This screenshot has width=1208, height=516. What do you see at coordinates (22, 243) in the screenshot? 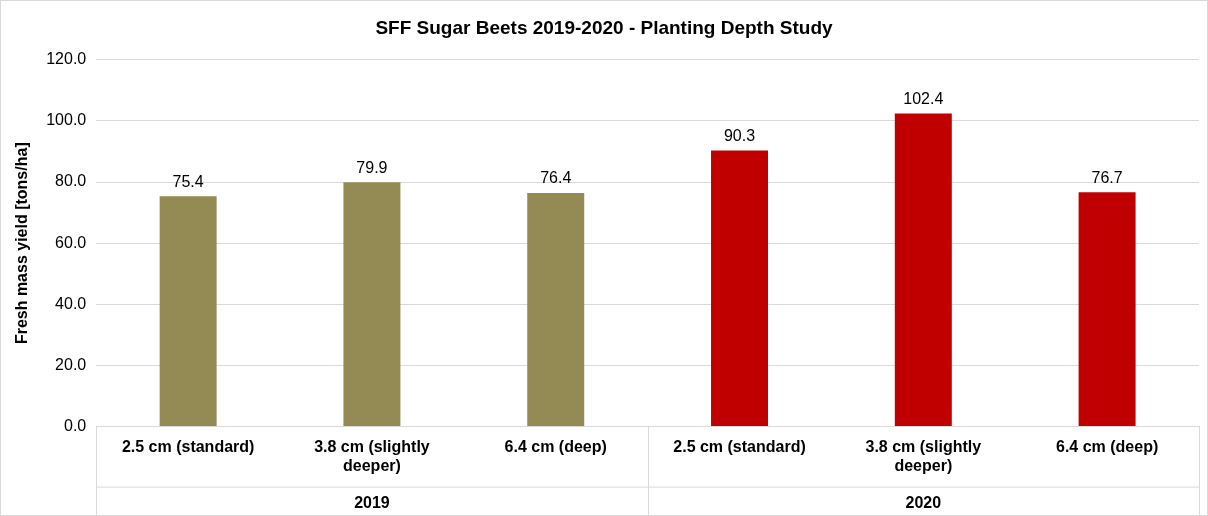
I see `y-axis-title: Fresh mass yield [tons/ha]` at bounding box center [22, 243].